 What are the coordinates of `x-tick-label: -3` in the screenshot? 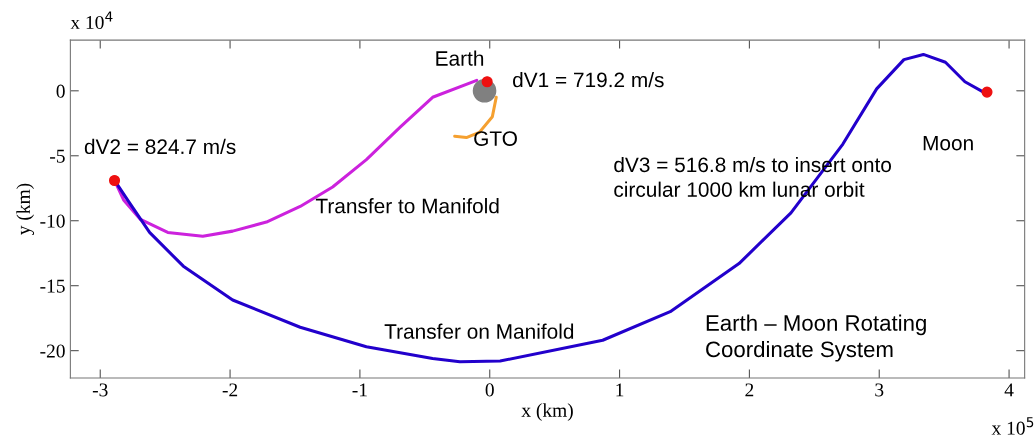 It's located at (100, 390).